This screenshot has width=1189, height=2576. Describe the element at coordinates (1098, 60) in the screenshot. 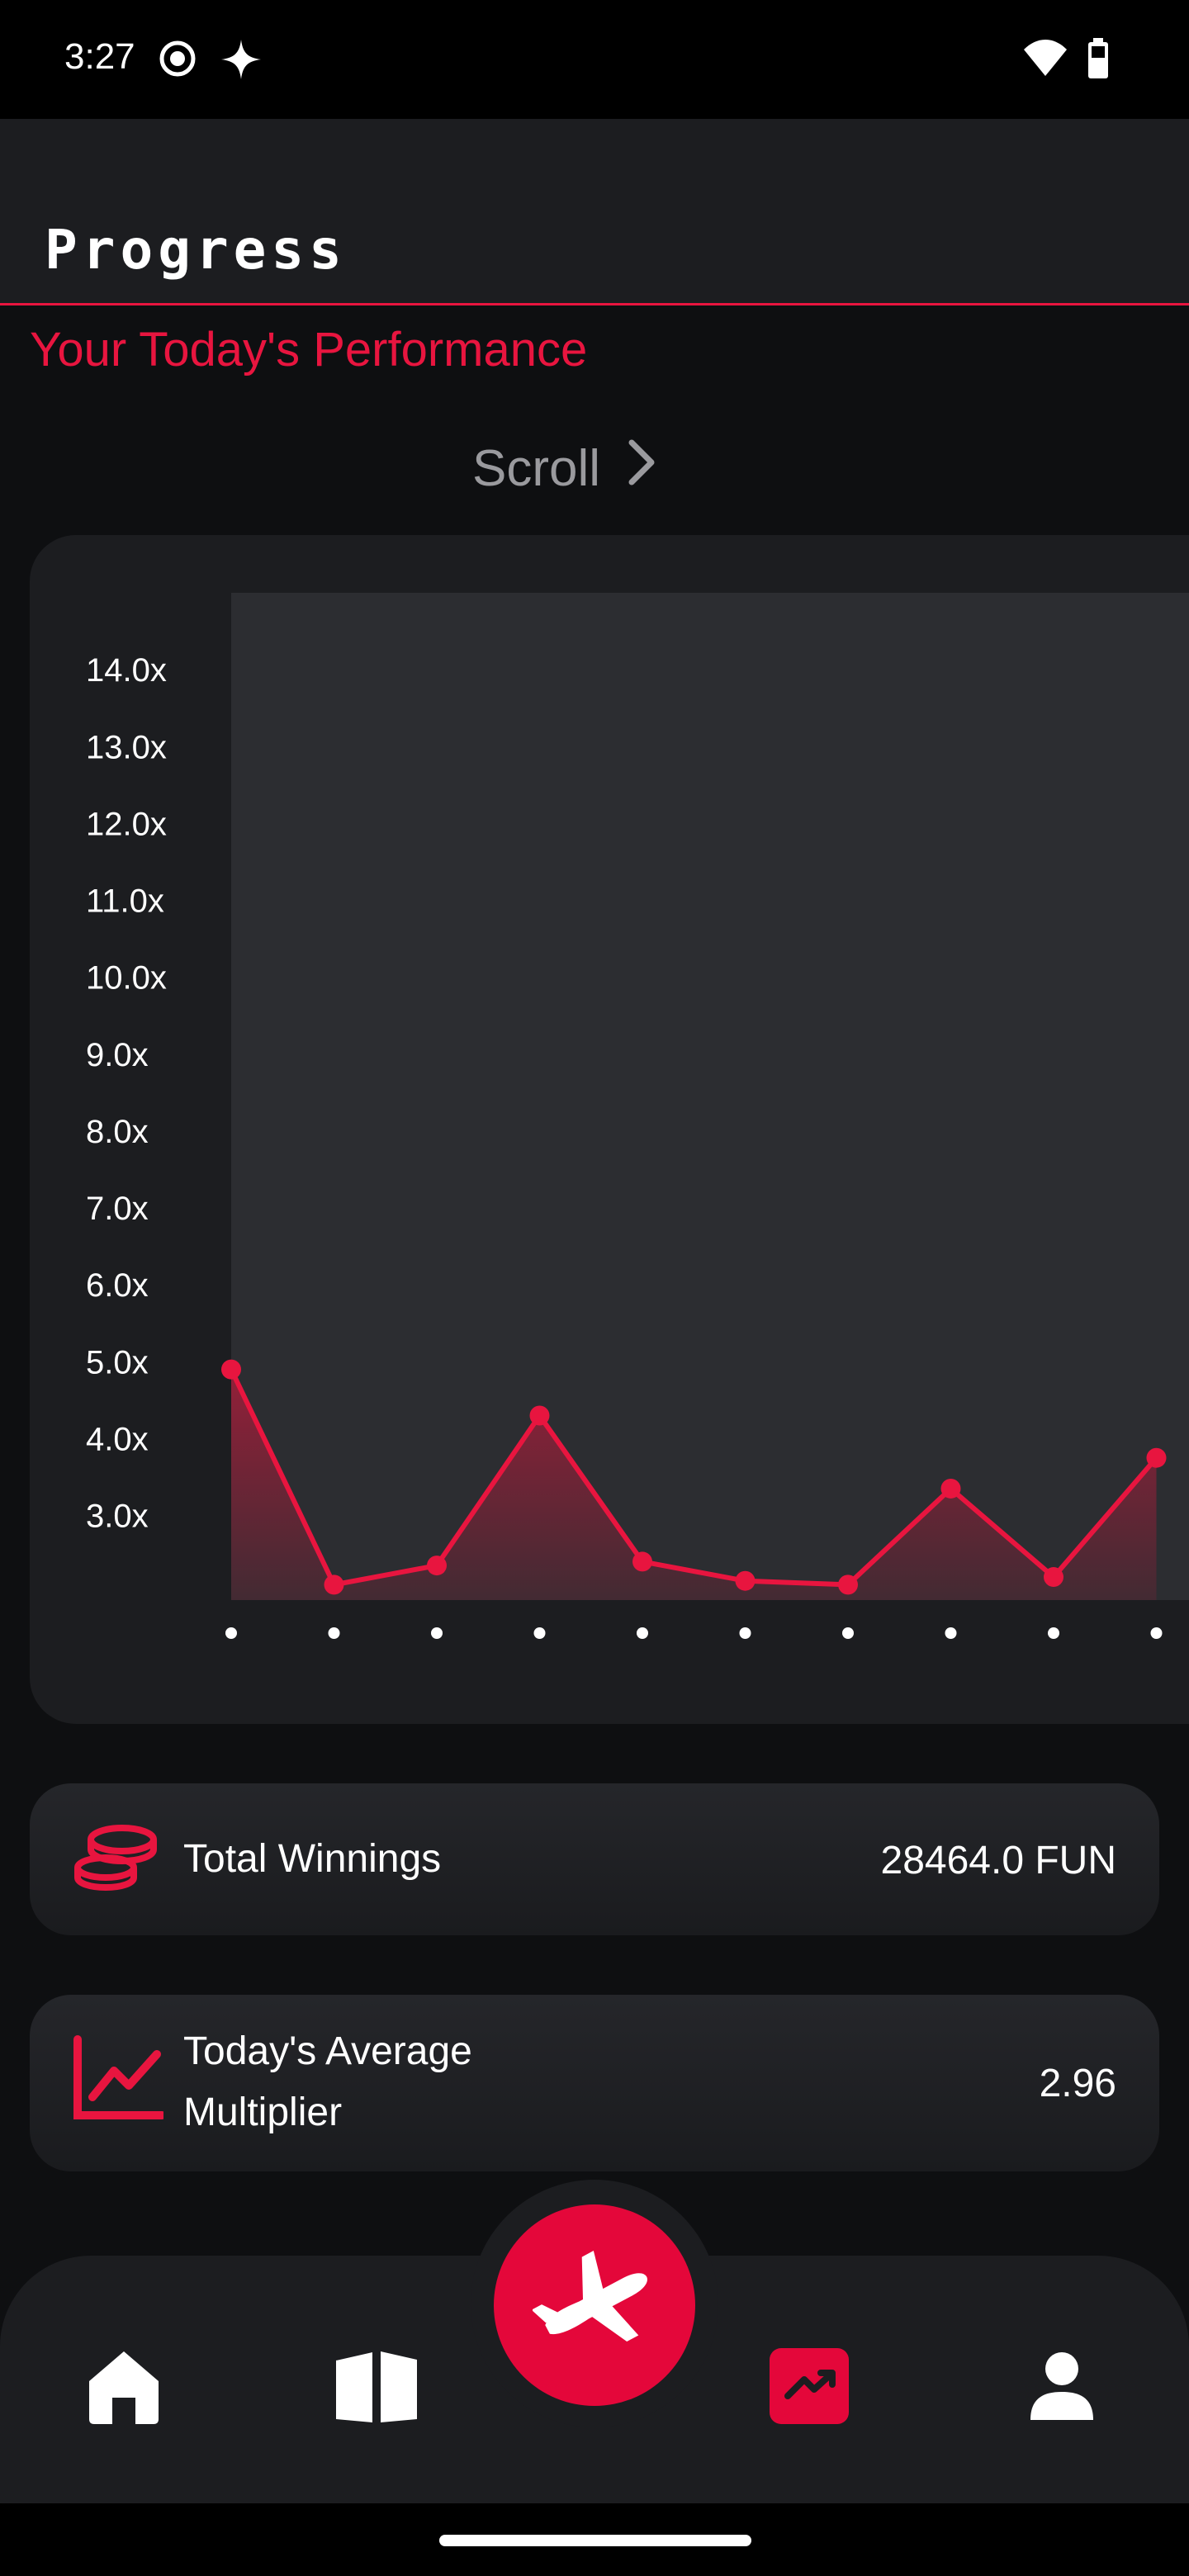

I see `battery-icon` at that location.